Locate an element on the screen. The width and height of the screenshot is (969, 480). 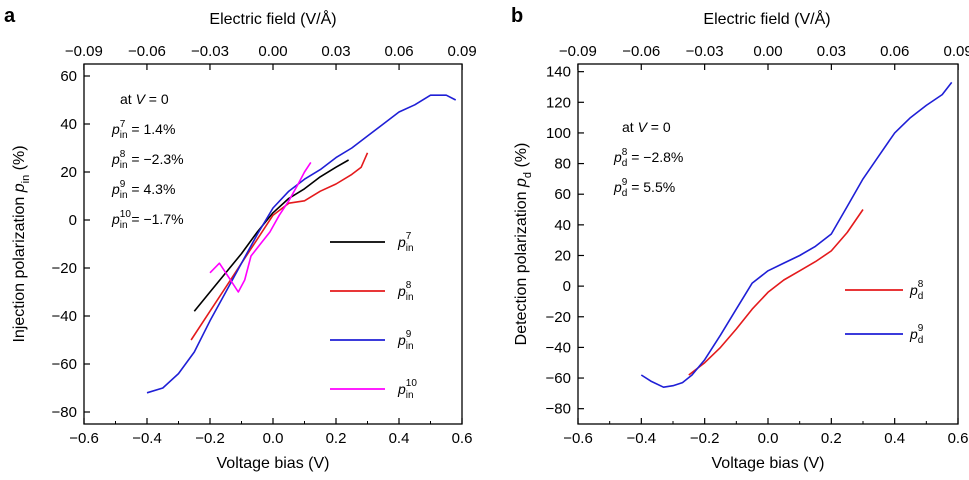
legend-label: p10 in is located at coordinates (407, 389).